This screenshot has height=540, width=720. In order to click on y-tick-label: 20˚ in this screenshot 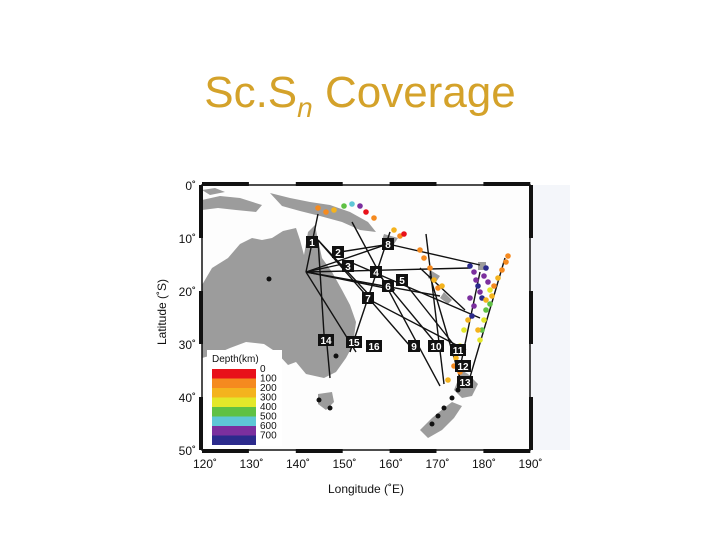, I will do `click(187, 292)`.